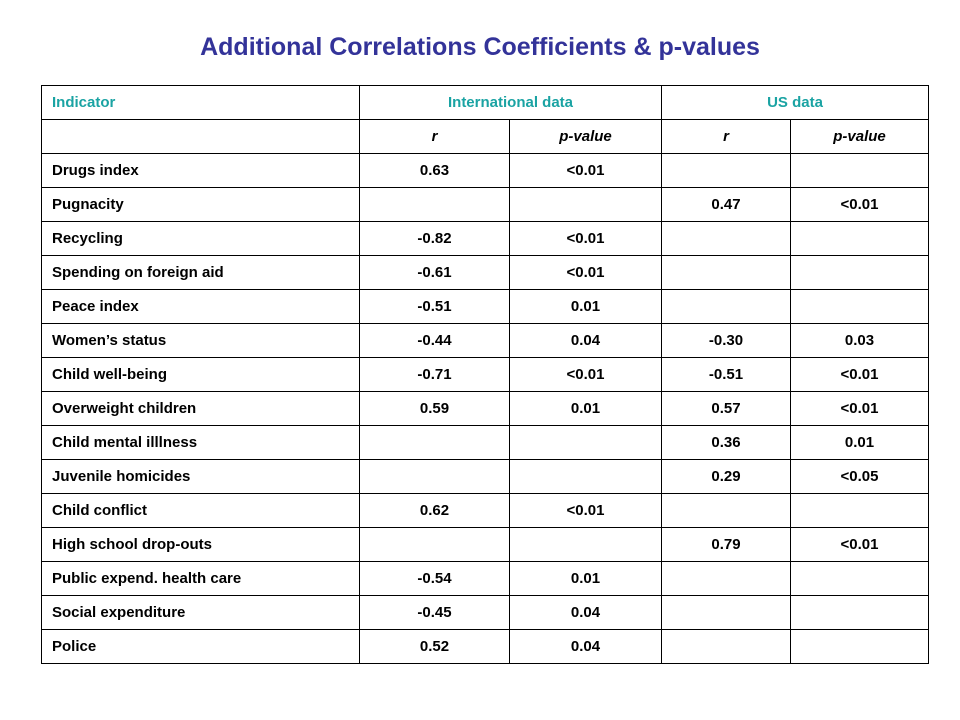 This screenshot has width=960, height=720. I want to click on us-r-cell: 0.79, so click(726, 544).